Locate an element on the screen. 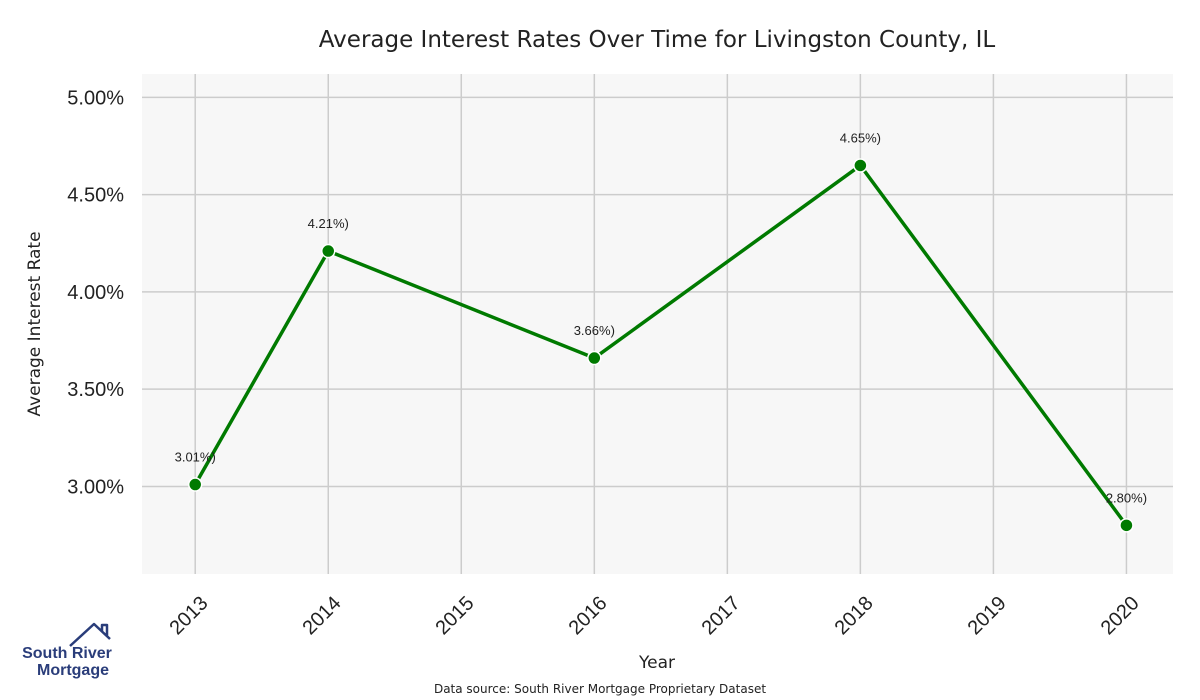 The width and height of the screenshot is (1200, 700). x-tick-label: 2013 is located at coordinates (188, 615).